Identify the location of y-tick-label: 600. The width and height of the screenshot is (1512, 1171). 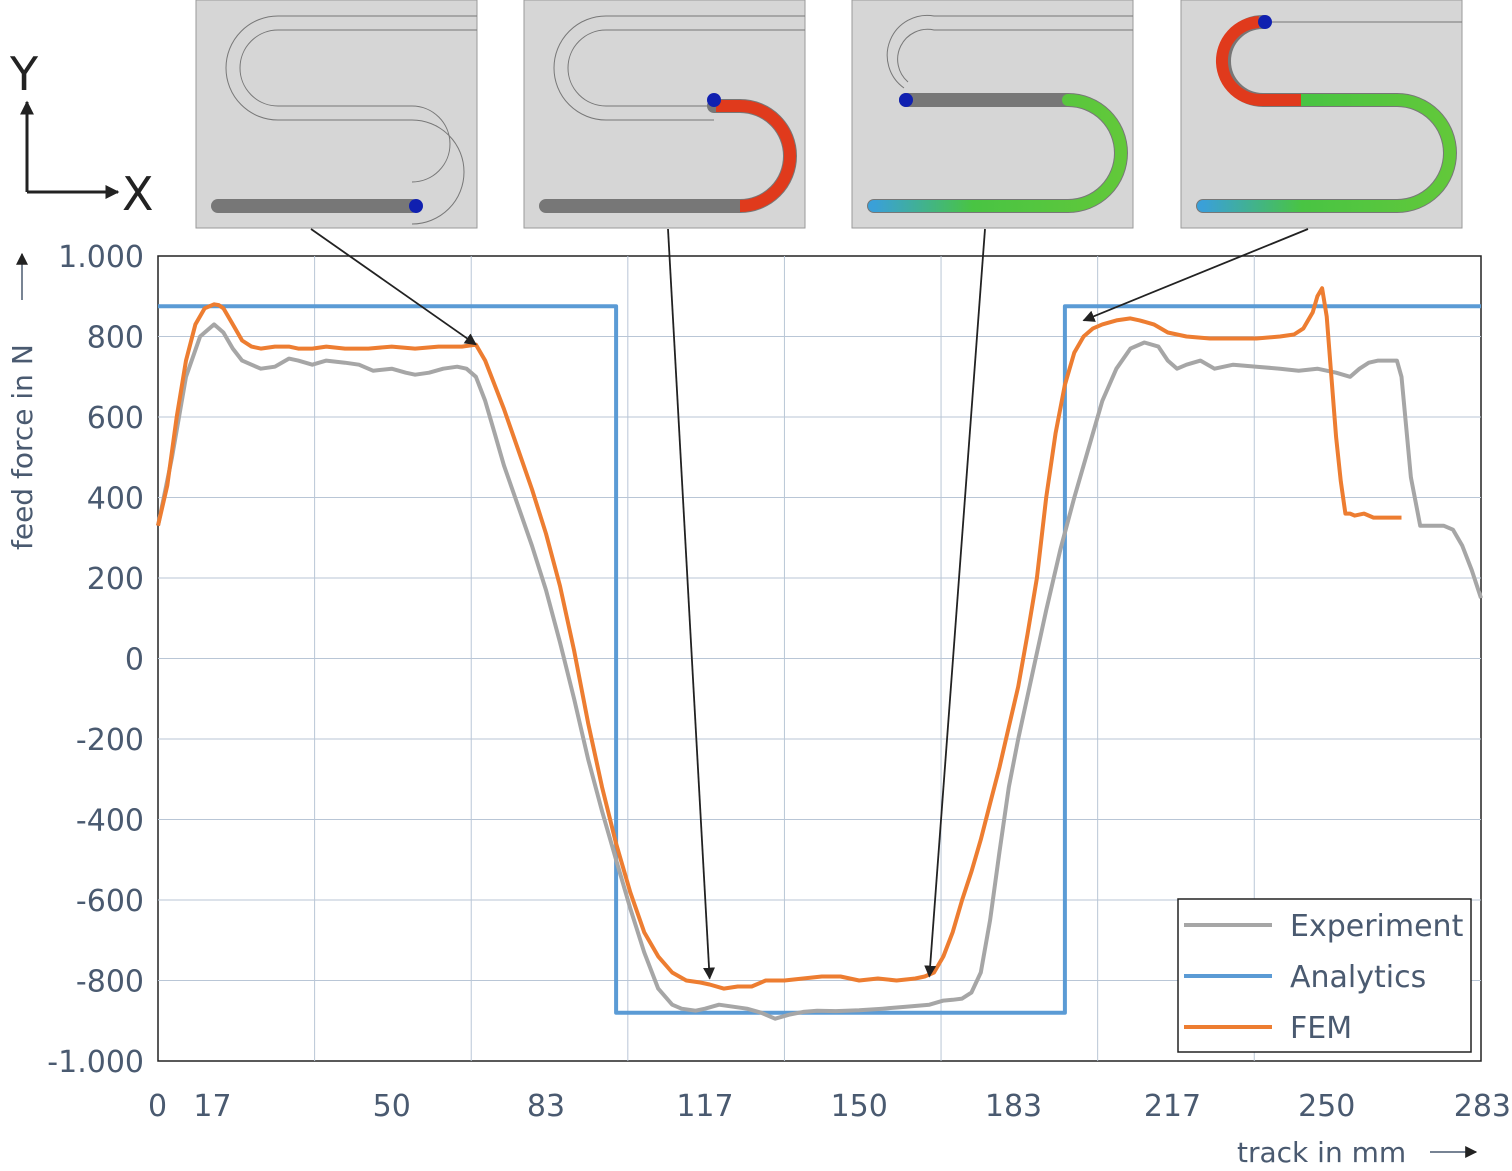
(115, 418).